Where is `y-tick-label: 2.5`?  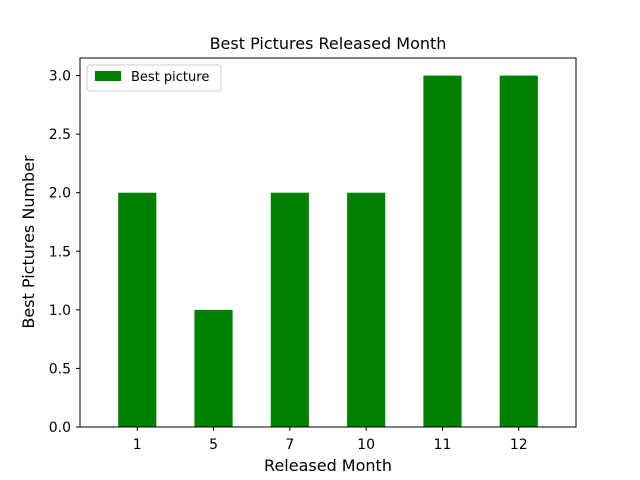 y-tick-label: 2.5 is located at coordinates (60, 135).